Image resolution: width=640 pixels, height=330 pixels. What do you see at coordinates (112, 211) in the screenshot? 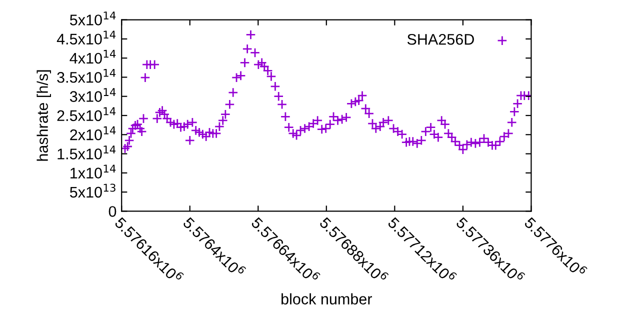
I see `y-tick-label: 0` at bounding box center [112, 211].